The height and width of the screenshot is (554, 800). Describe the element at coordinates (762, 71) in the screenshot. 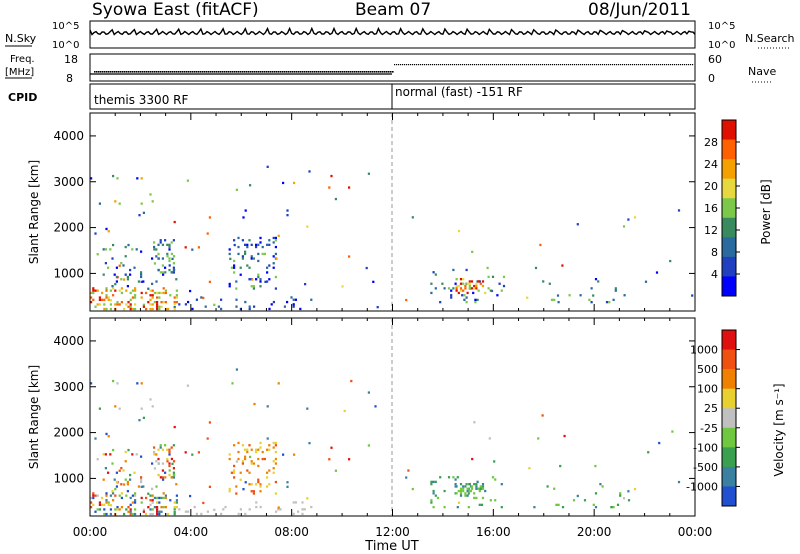

I see `nave-label: Nave` at that location.